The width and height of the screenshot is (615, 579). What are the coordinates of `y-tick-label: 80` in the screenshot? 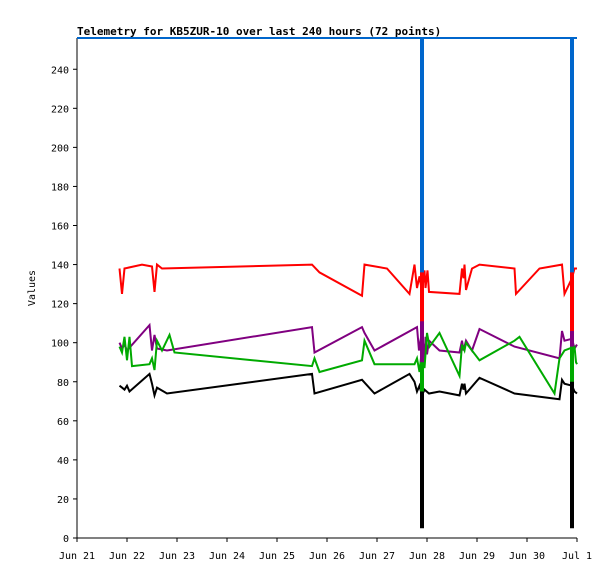 It's located at (63, 383).